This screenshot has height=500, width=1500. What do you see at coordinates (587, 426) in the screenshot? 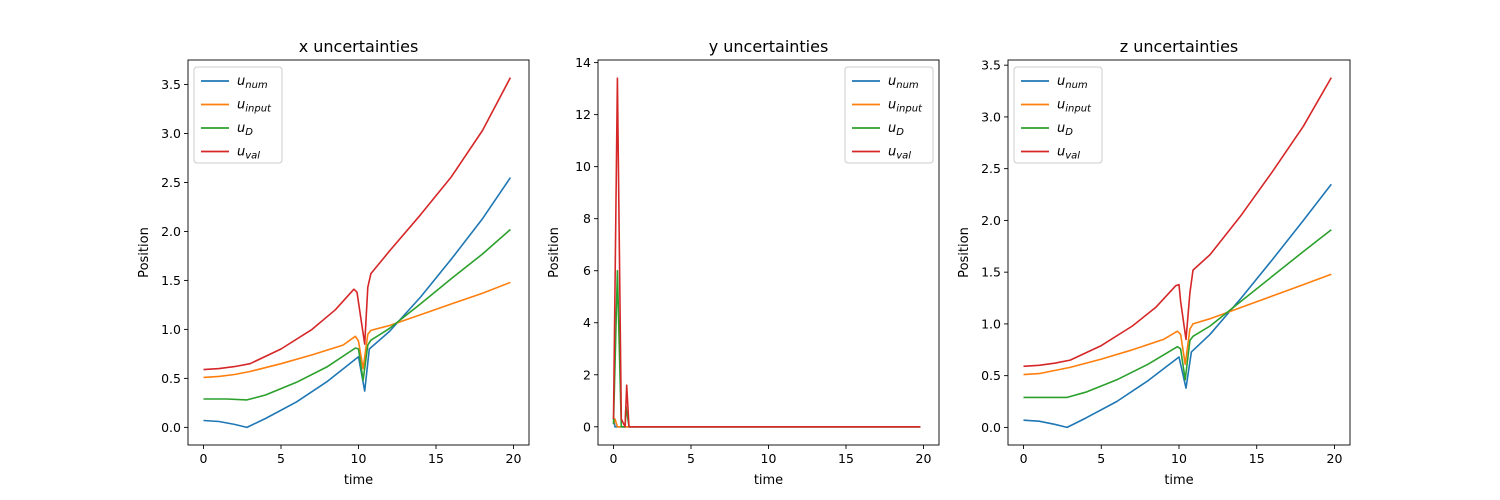
I see `y-tick-label: 0` at bounding box center [587, 426].